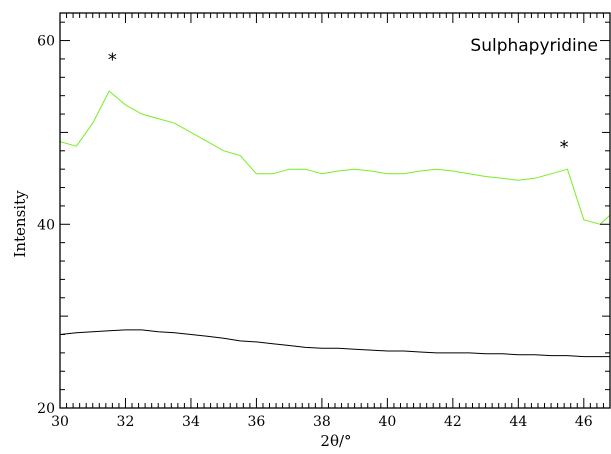 Image resolution: width=611 pixels, height=454 pixels. What do you see at coordinates (534, 46) in the screenshot?
I see `plot-title: Sulphapyridine` at bounding box center [534, 46].